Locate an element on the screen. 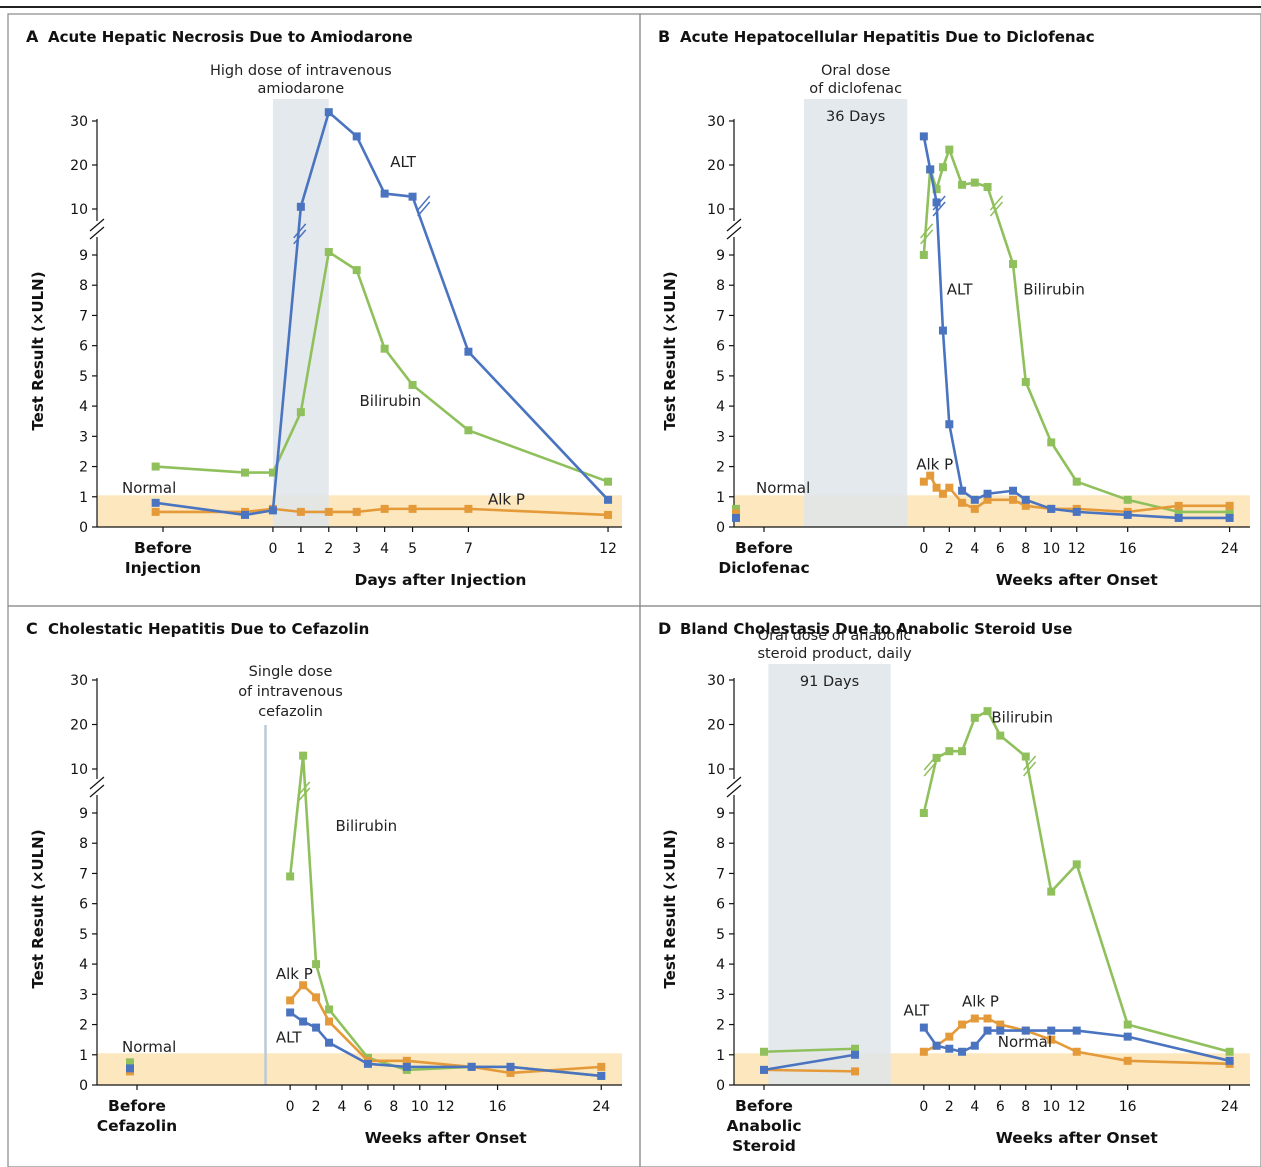 This screenshot has height=1167, width=1261. x-tick-label: 5 is located at coordinates (412, 549).